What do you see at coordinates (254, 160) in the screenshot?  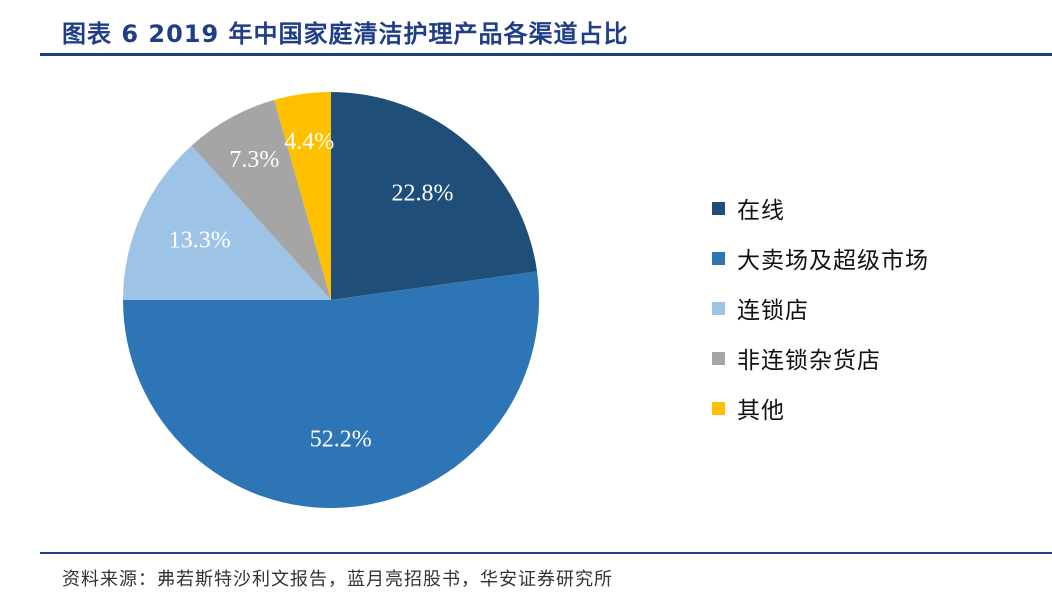 I see `slice-label-4: 7.3%` at bounding box center [254, 160].